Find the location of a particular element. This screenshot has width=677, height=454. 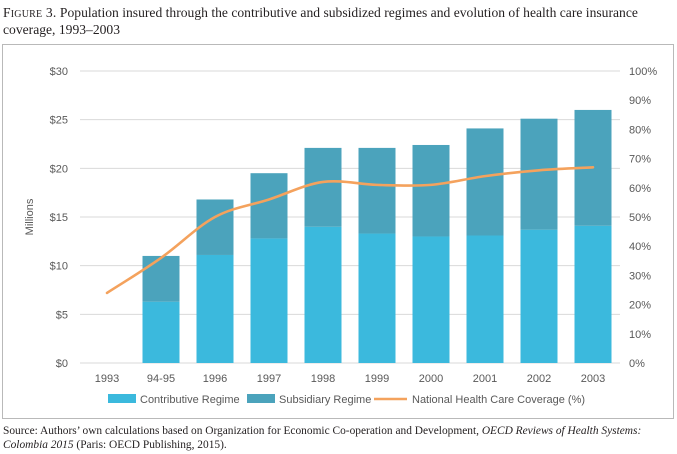

x-tick-label: 1996 is located at coordinates (215, 379).